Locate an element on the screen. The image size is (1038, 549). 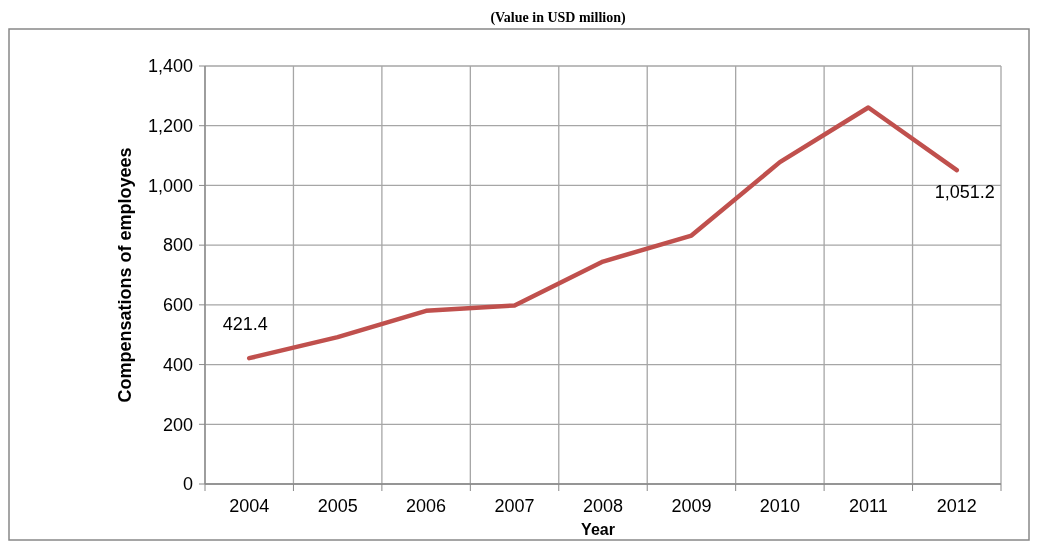
x-tick-label: 2010 is located at coordinates (779, 506).